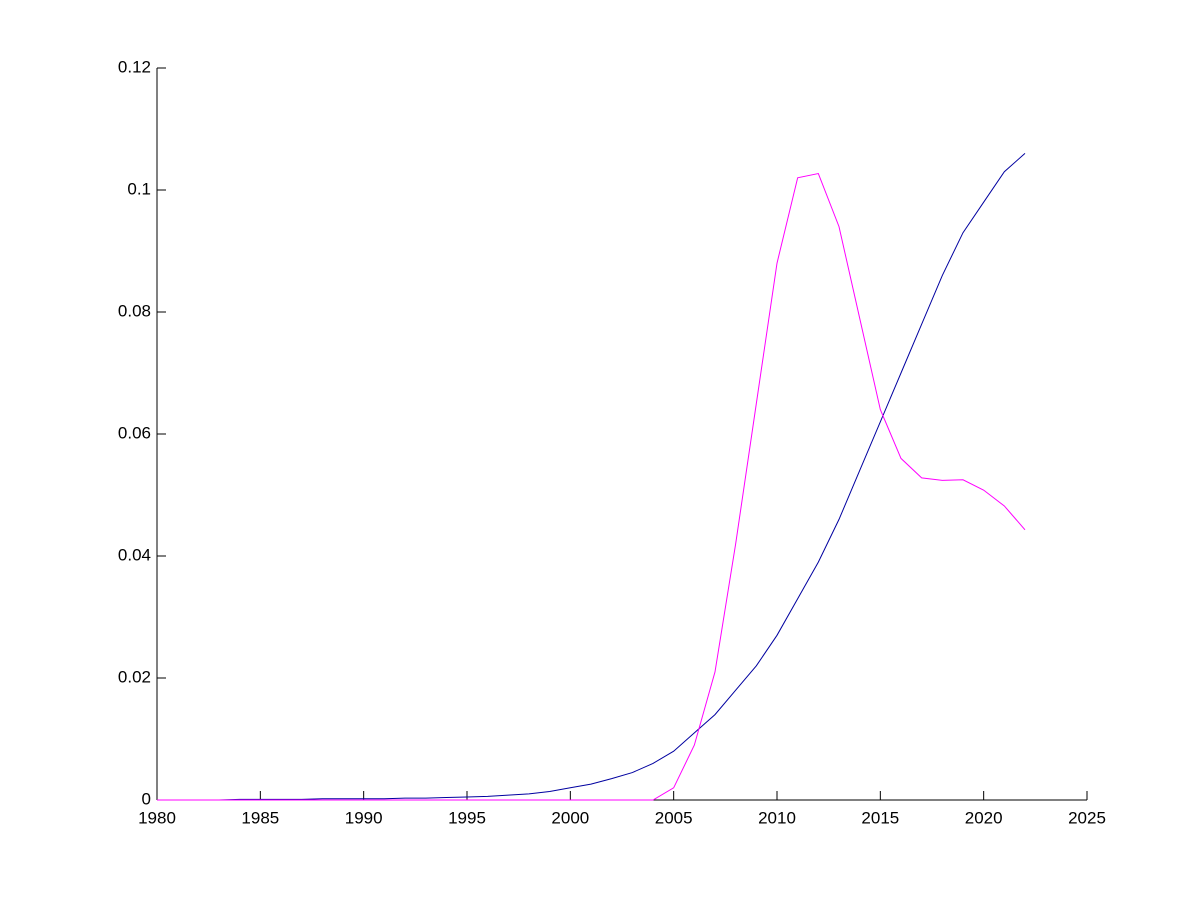 The width and height of the screenshot is (1200, 900). Describe the element at coordinates (364, 817) in the screenshot. I see `x-tick-label: 1990` at that location.